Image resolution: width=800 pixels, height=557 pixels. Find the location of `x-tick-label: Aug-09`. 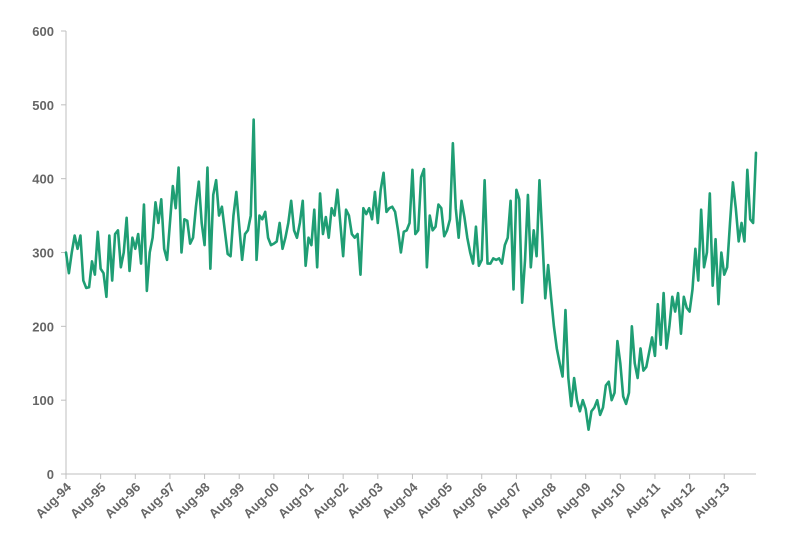

x-tick-label: Aug-09 is located at coordinates (573, 501).